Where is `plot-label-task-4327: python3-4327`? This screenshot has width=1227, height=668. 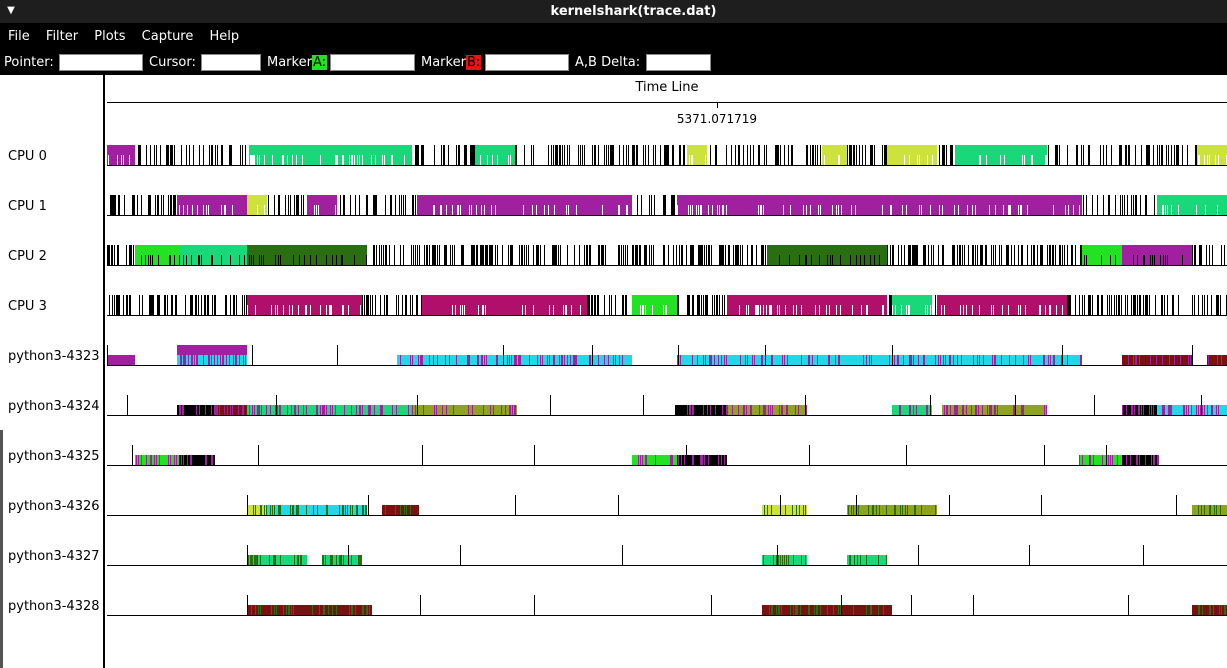 plot-label-task-4327: python3-4327 is located at coordinates (54, 556).